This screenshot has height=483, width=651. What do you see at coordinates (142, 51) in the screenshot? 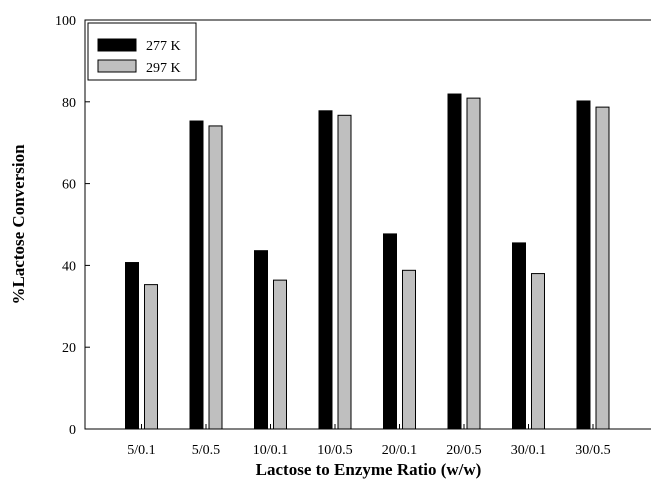
I see `legend: 277 K 297 K` at bounding box center [142, 51].